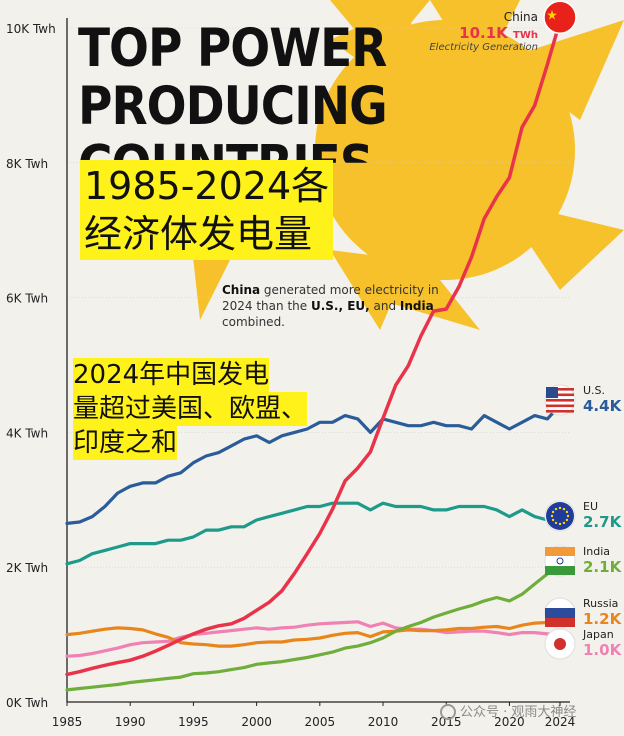  Describe the element at coordinates (207, 210) in the screenshot. I see `cn-title-box: 1985-2024各 经济体发电量` at that location.